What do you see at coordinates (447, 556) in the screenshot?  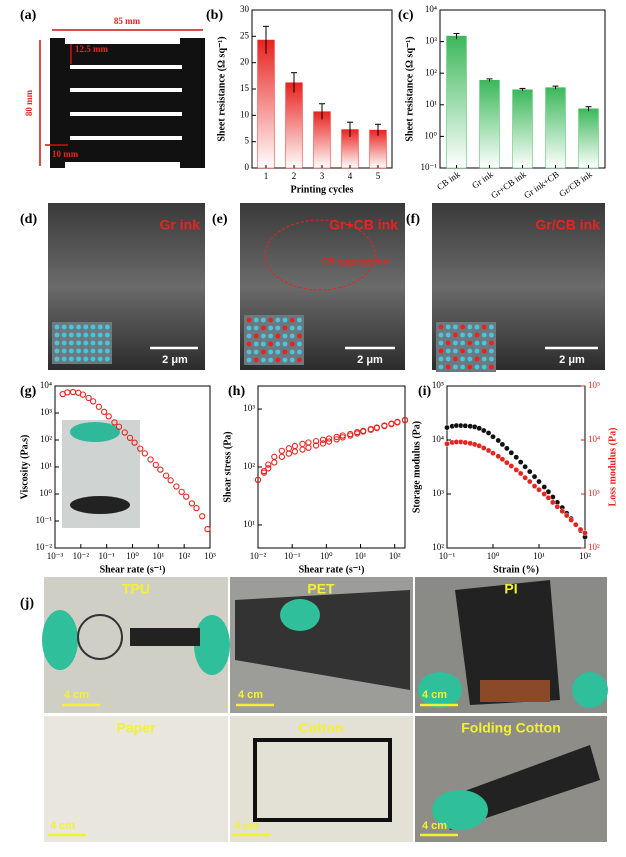 I see `x-tick-label: 10⁻¹` at bounding box center [447, 556].